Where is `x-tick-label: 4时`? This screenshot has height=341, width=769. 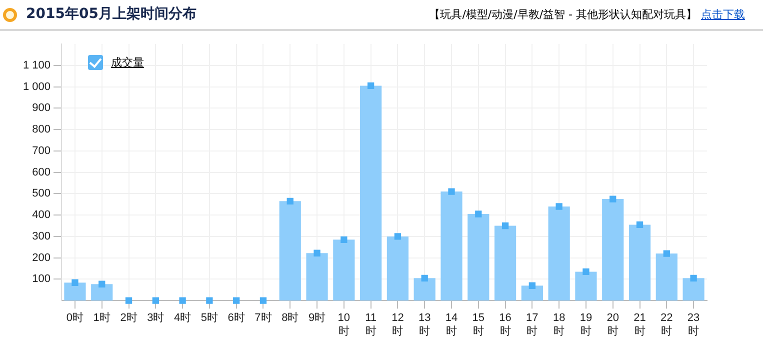
x-tick-label: 4时 is located at coordinates (183, 317).